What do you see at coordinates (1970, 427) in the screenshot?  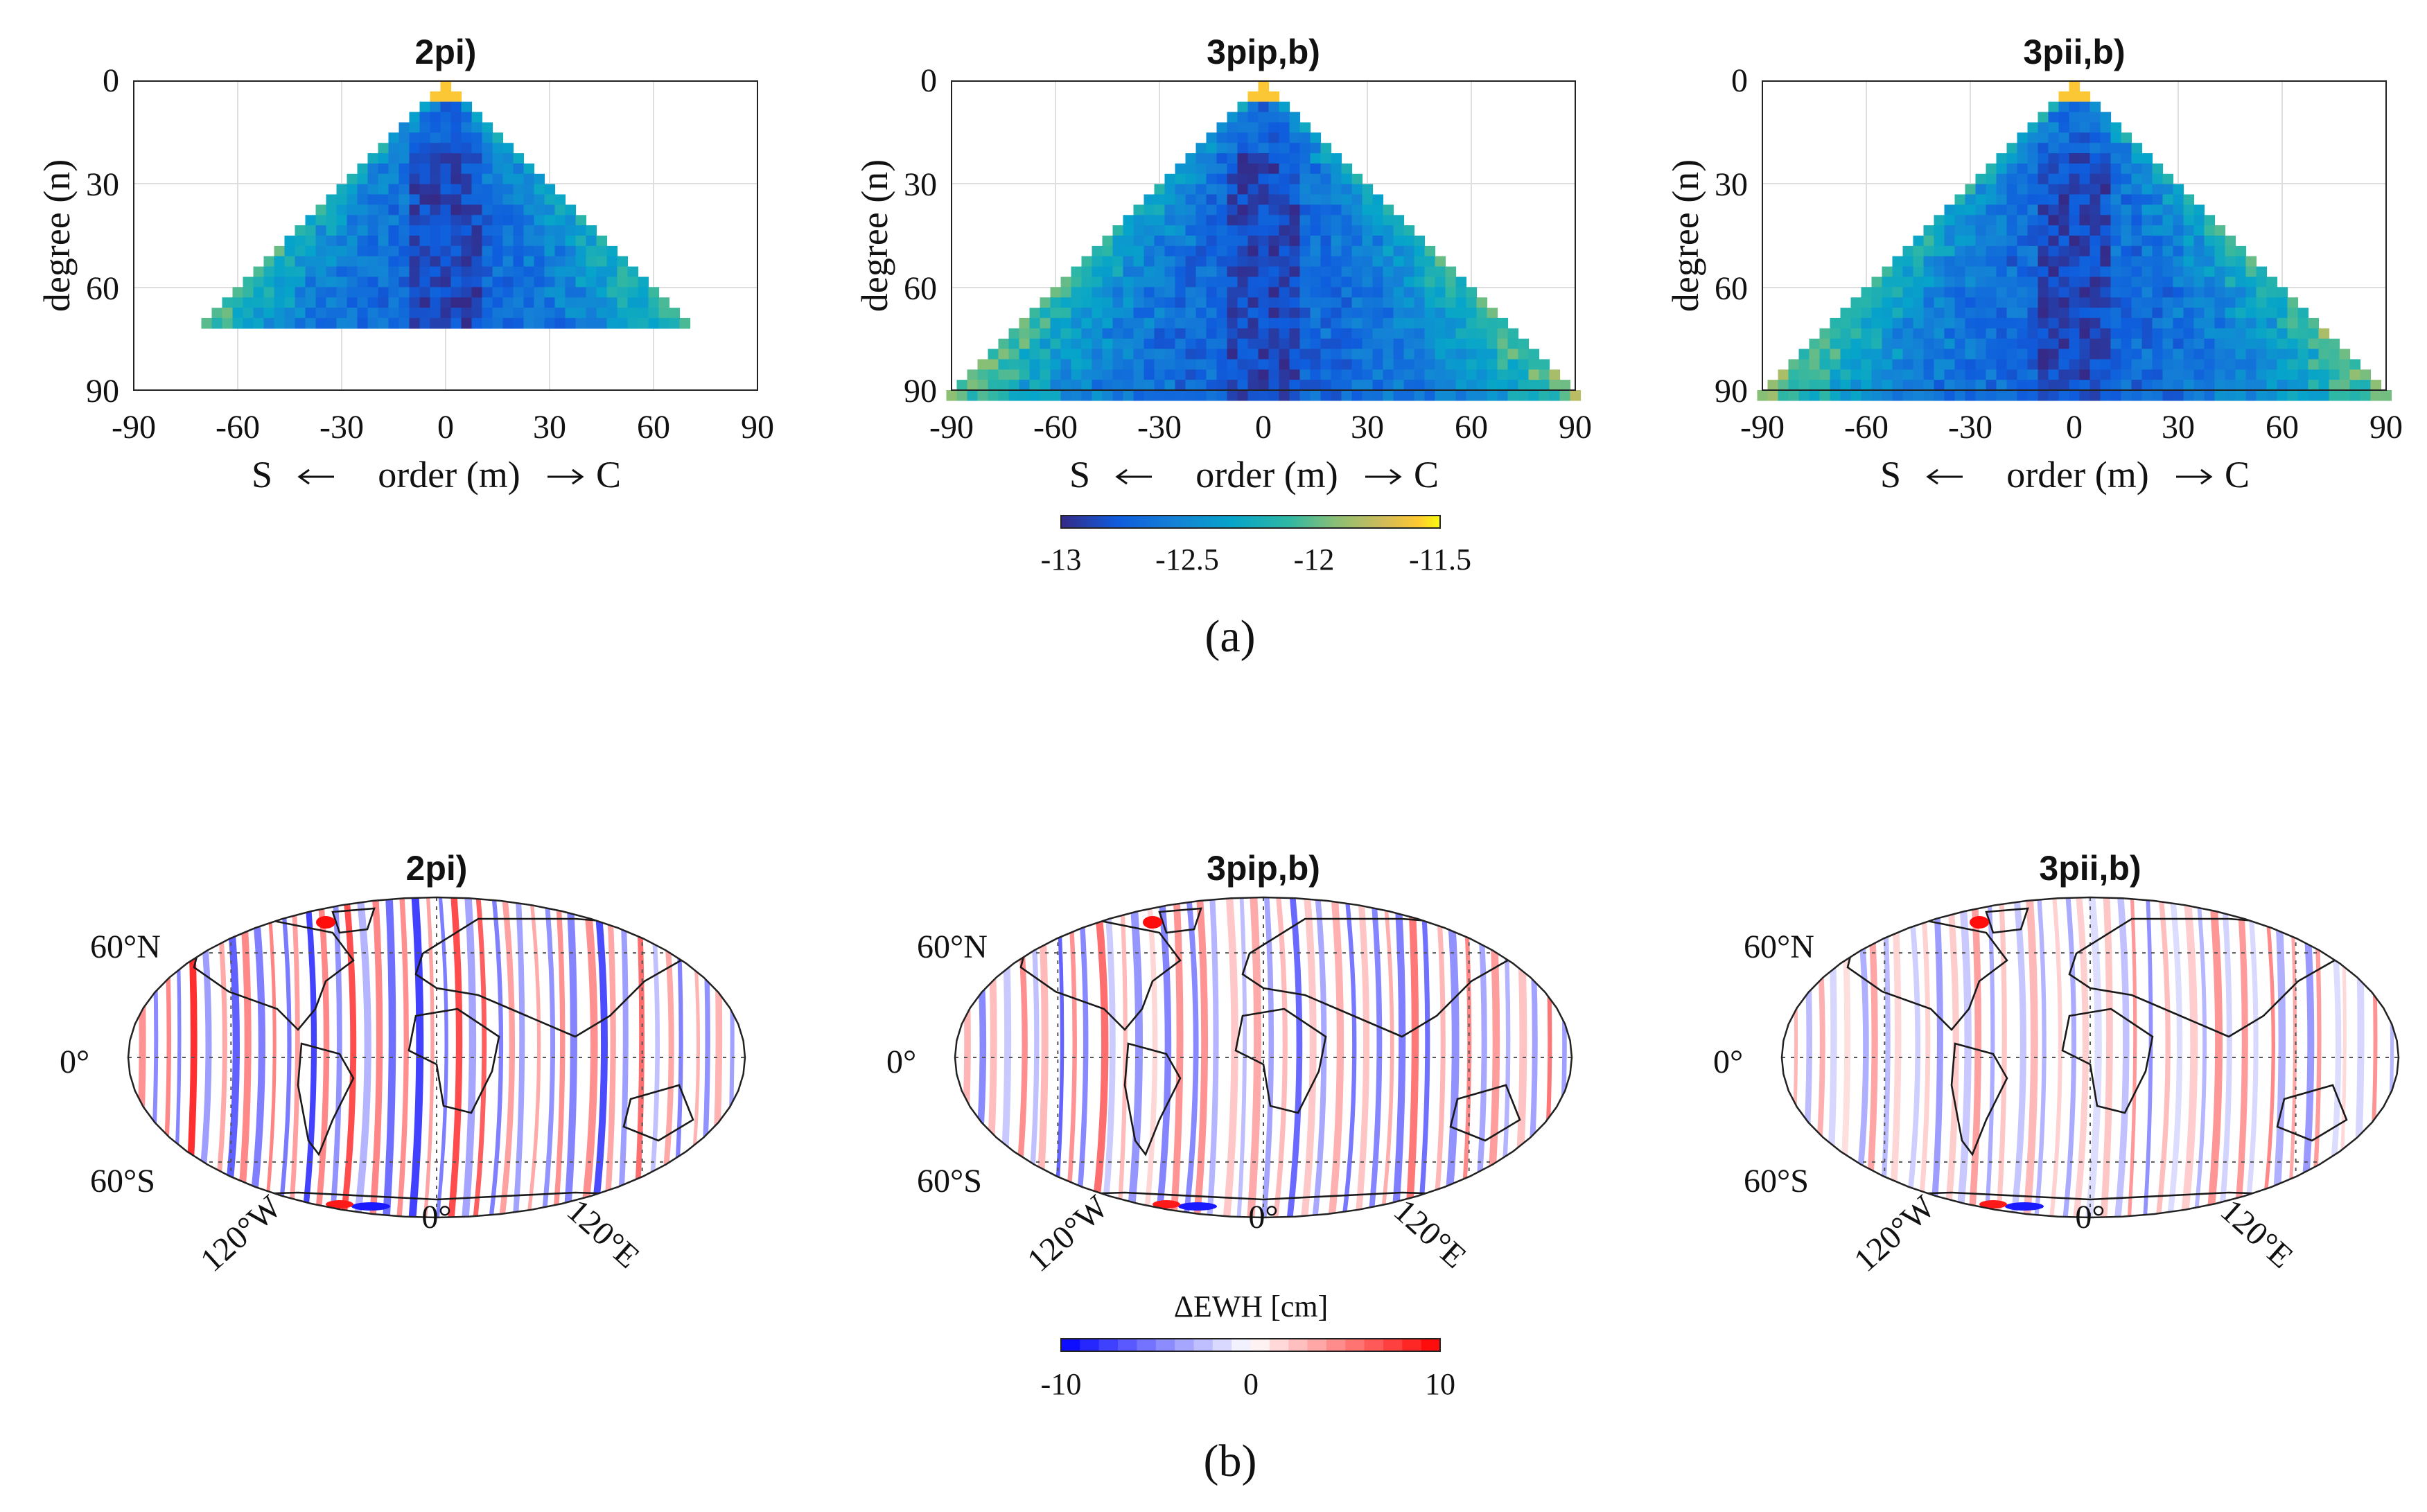 I see `x-tick: -30` at bounding box center [1970, 427].